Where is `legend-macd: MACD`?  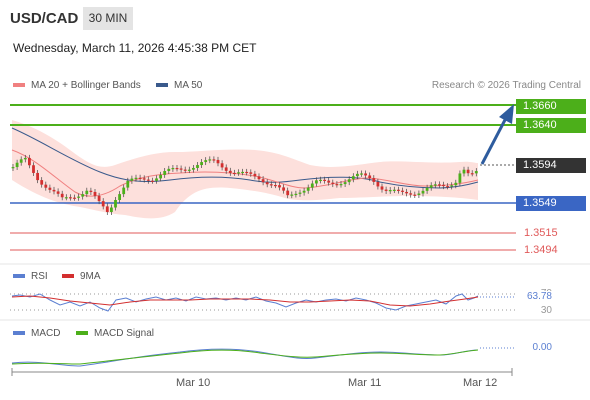
legend-macd: MACD is located at coordinates (36, 333).